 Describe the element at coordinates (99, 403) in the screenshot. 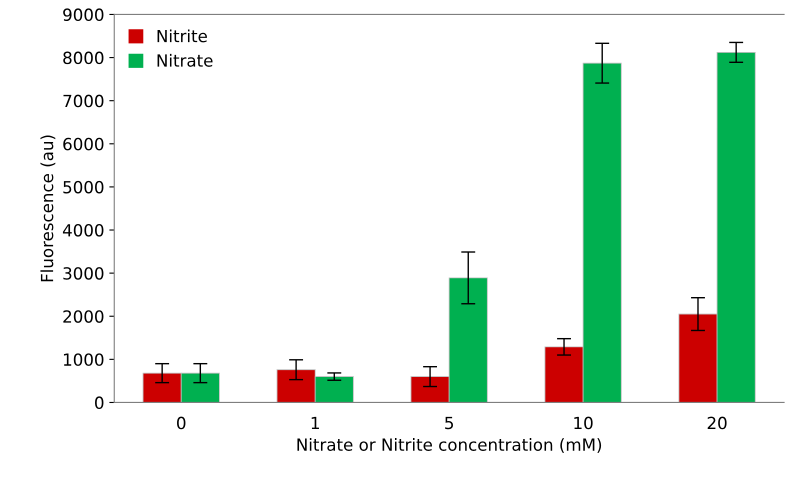

I see `y-tick-label: 0` at that location.